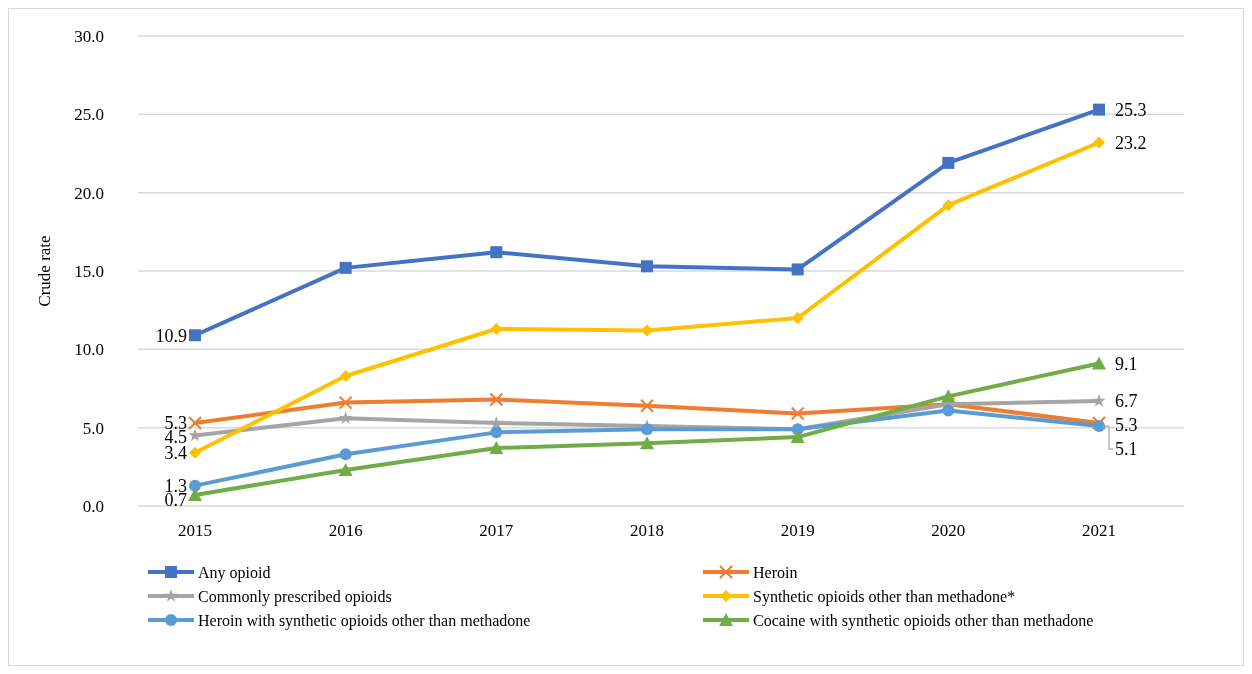 The width and height of the screenshot is (1252, 674). What do you see at coordinates (1126, 363) in the screenshot?
I see `data-label: 9.1` at bounding box center [1126, 363].